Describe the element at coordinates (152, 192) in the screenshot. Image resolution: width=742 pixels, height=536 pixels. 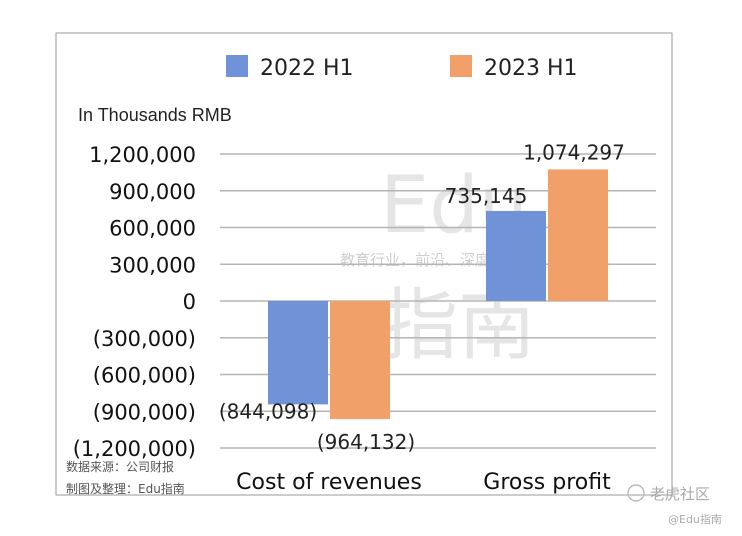
I see `y-tick-label: 900,000` at that location.